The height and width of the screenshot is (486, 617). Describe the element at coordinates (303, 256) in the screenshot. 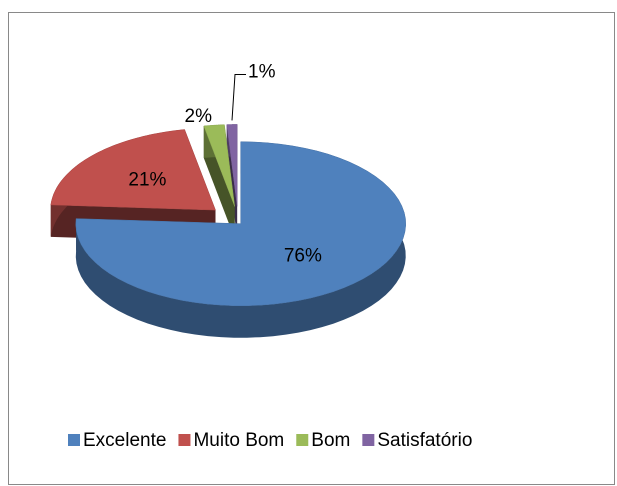

I see `data-label: 76%` at that location.